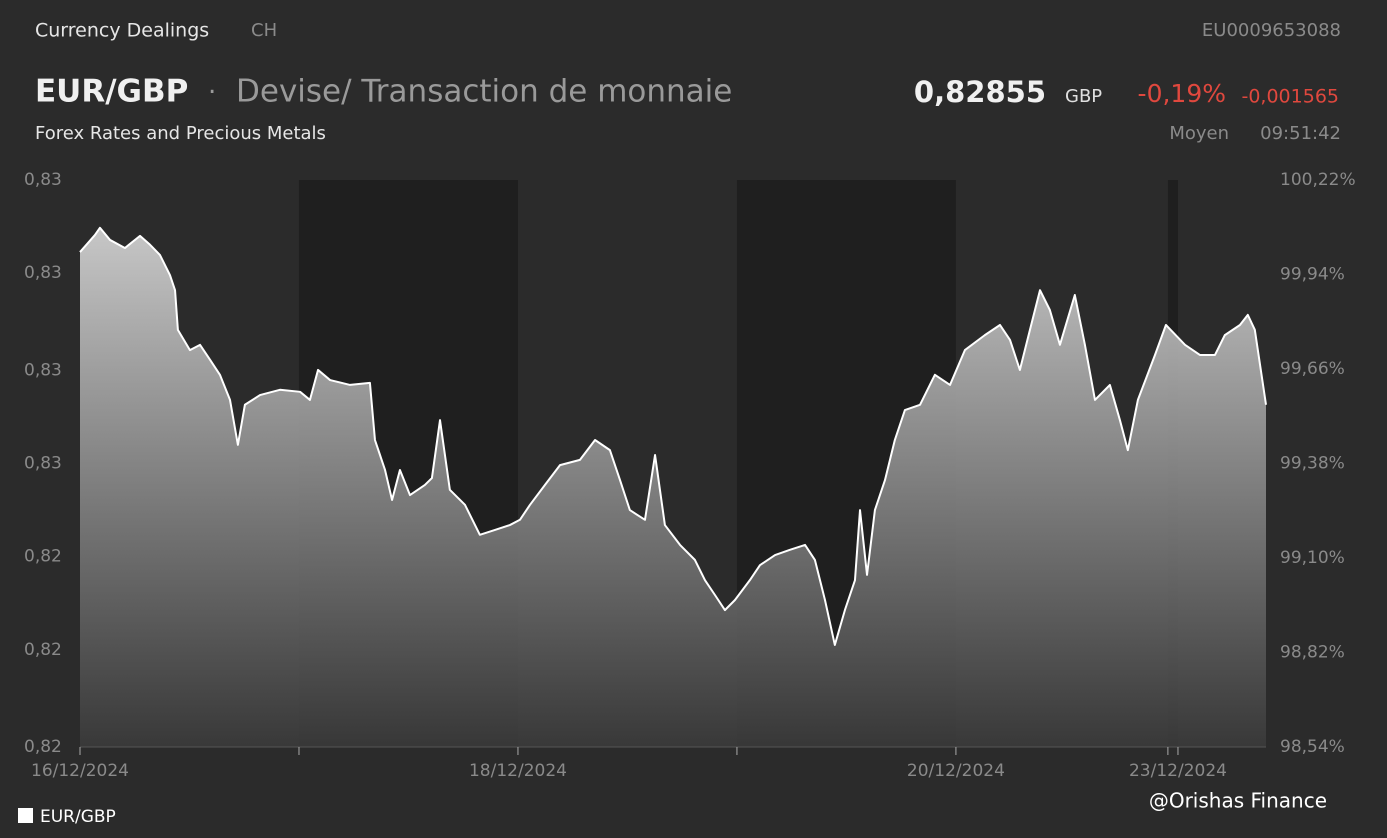 Image resolution: width=1387 pixels, height=838 pixels. Describe the element at coordinates (1178, 771) in the screenshot. I see `x-tick-label: 23/12/2024` at that location.